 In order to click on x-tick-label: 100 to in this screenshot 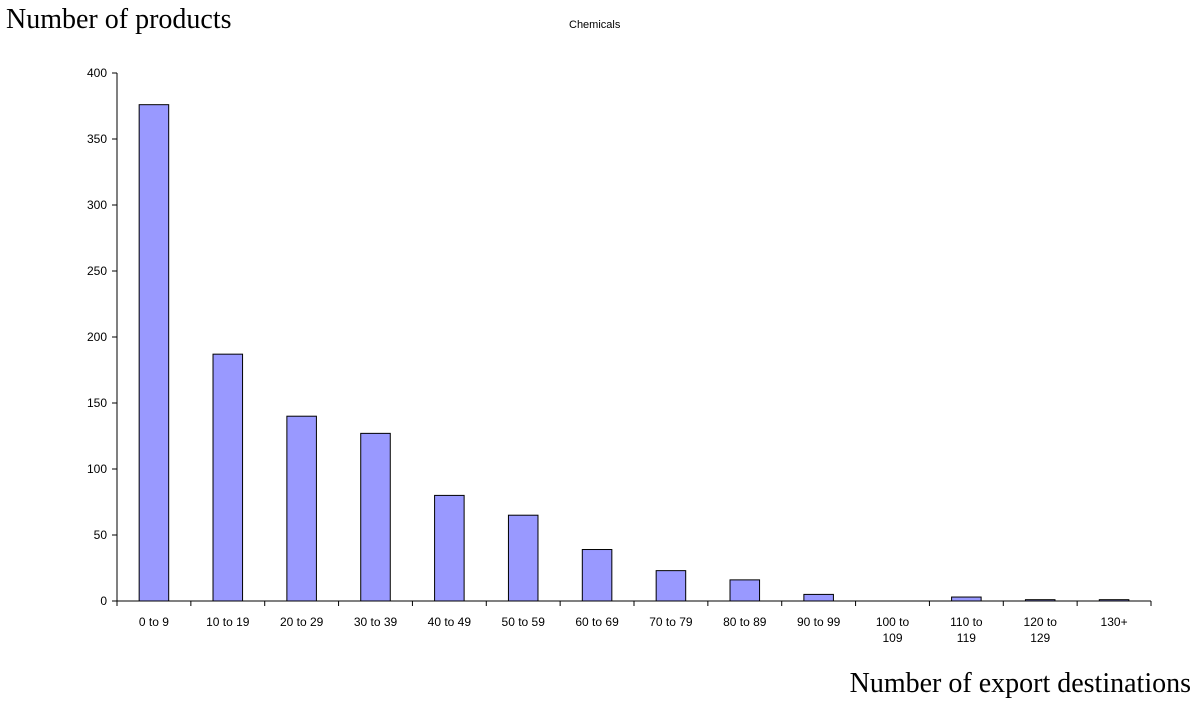, I will do `click(893, 622)`.